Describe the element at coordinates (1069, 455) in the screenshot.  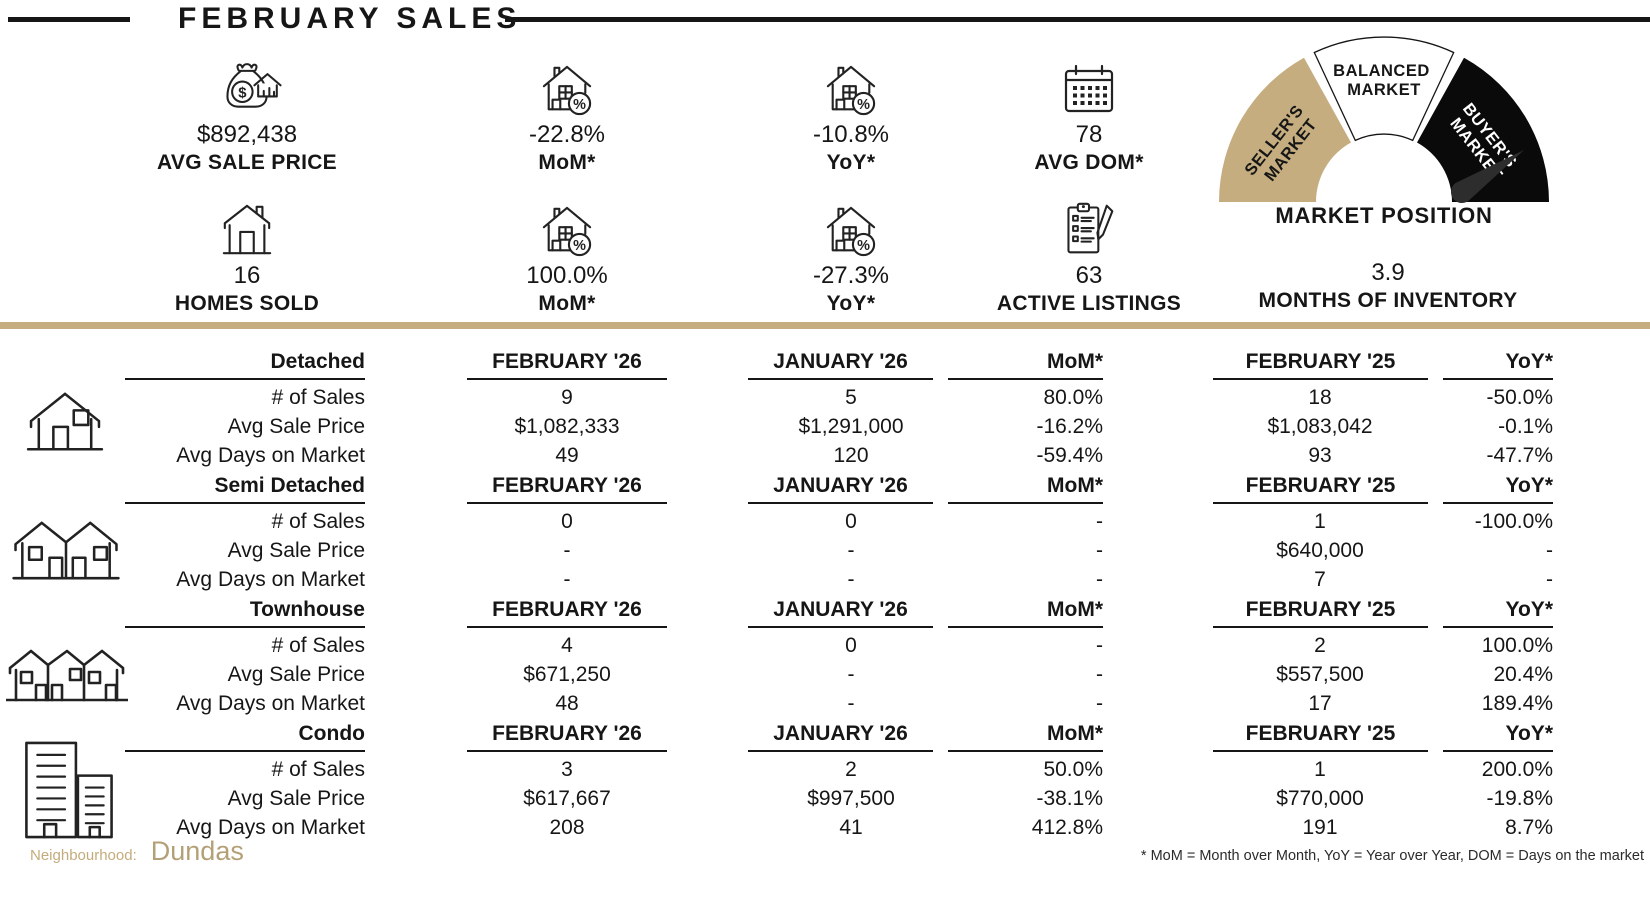
I see `table-cell: -59.4%` at that location.